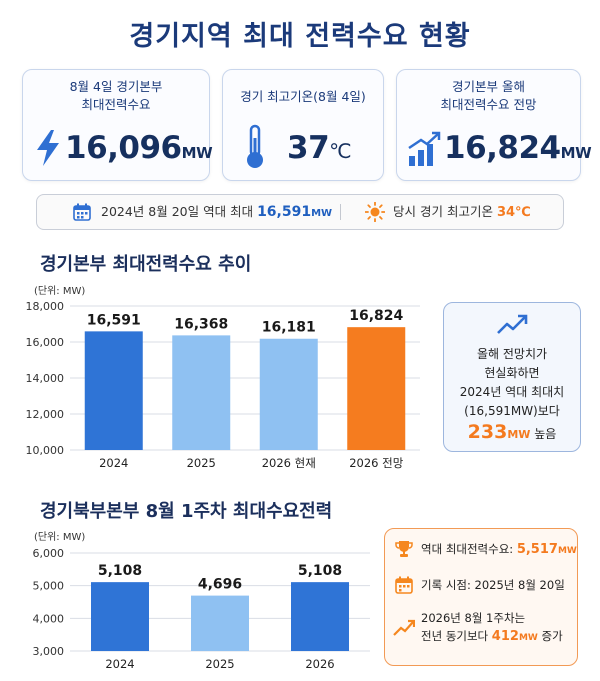 The image size is (600, 681). What do you see at coordinates (494, 125) in the screenshot?
I see `card-demand-forecast: 경기본부 올해 최대전력수요 전망 16,824MW` at bounding box center [494, 125].